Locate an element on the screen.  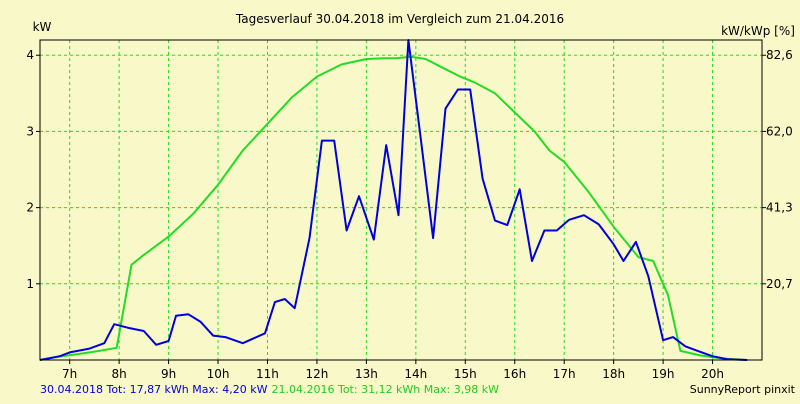
y-axis-right-label: kW/kWp [%] is located at coordinates (758, 31).